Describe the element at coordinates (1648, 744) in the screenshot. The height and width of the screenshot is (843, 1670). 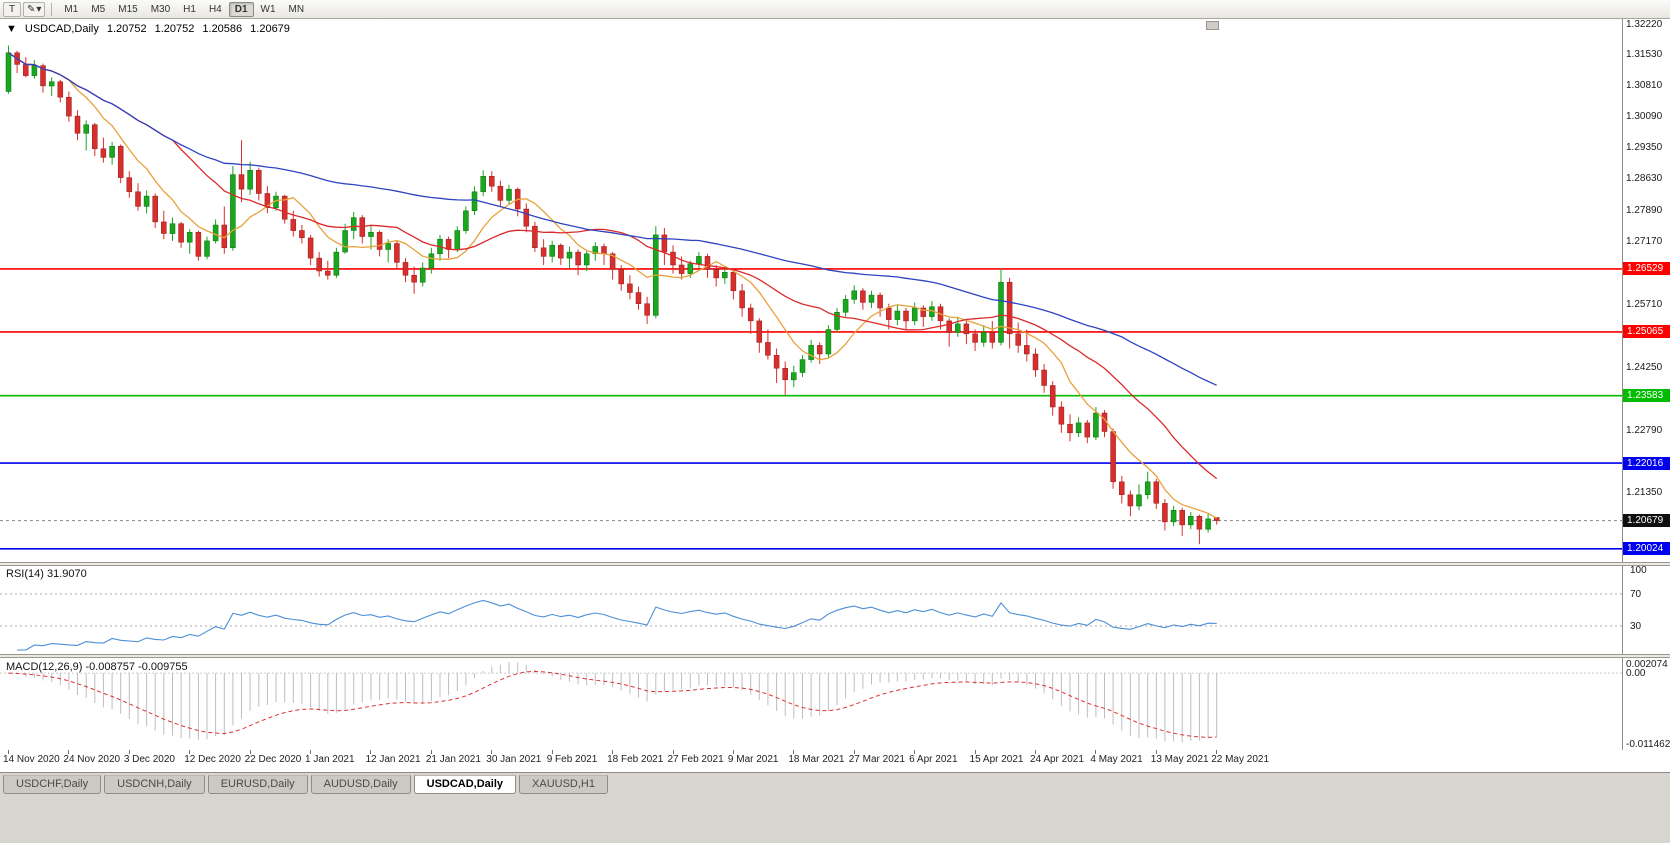
I see `macd-axis-label: -0.011462` at that location.